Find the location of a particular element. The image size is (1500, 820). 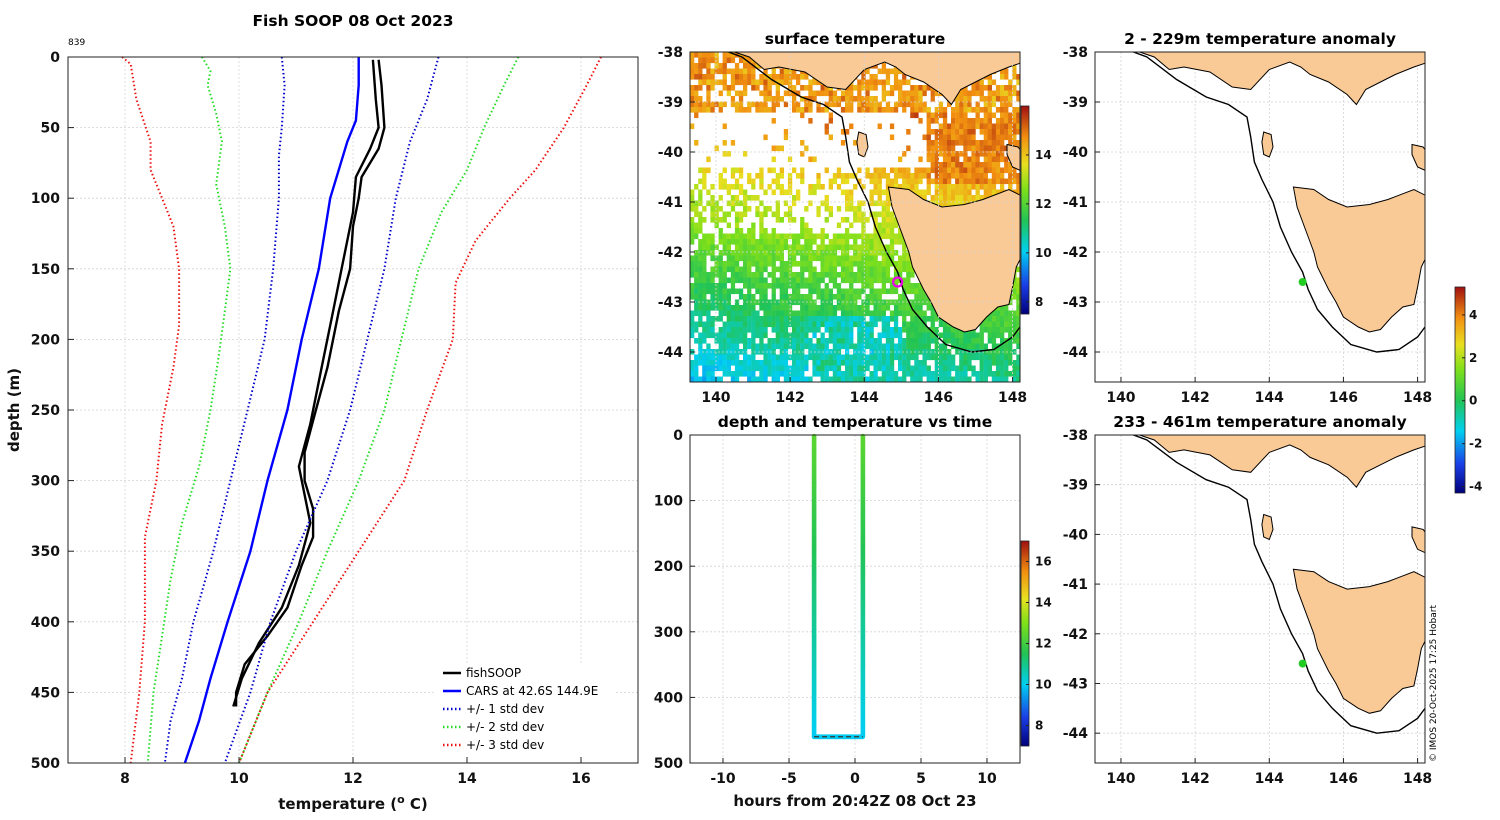

profile-y-tick: 250 is located at coordinates (45, 411).